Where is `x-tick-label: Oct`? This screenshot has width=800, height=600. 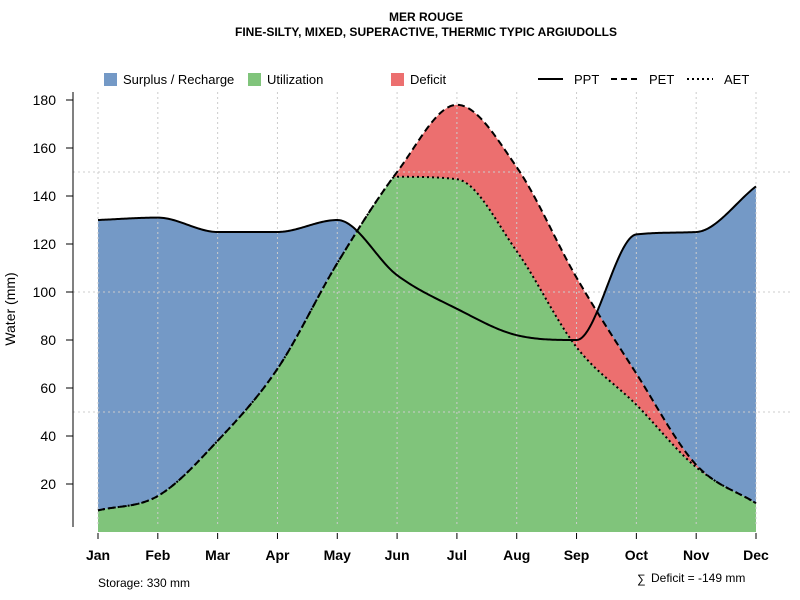
x-tick-label: Oct is located at coordinates (637, 555).